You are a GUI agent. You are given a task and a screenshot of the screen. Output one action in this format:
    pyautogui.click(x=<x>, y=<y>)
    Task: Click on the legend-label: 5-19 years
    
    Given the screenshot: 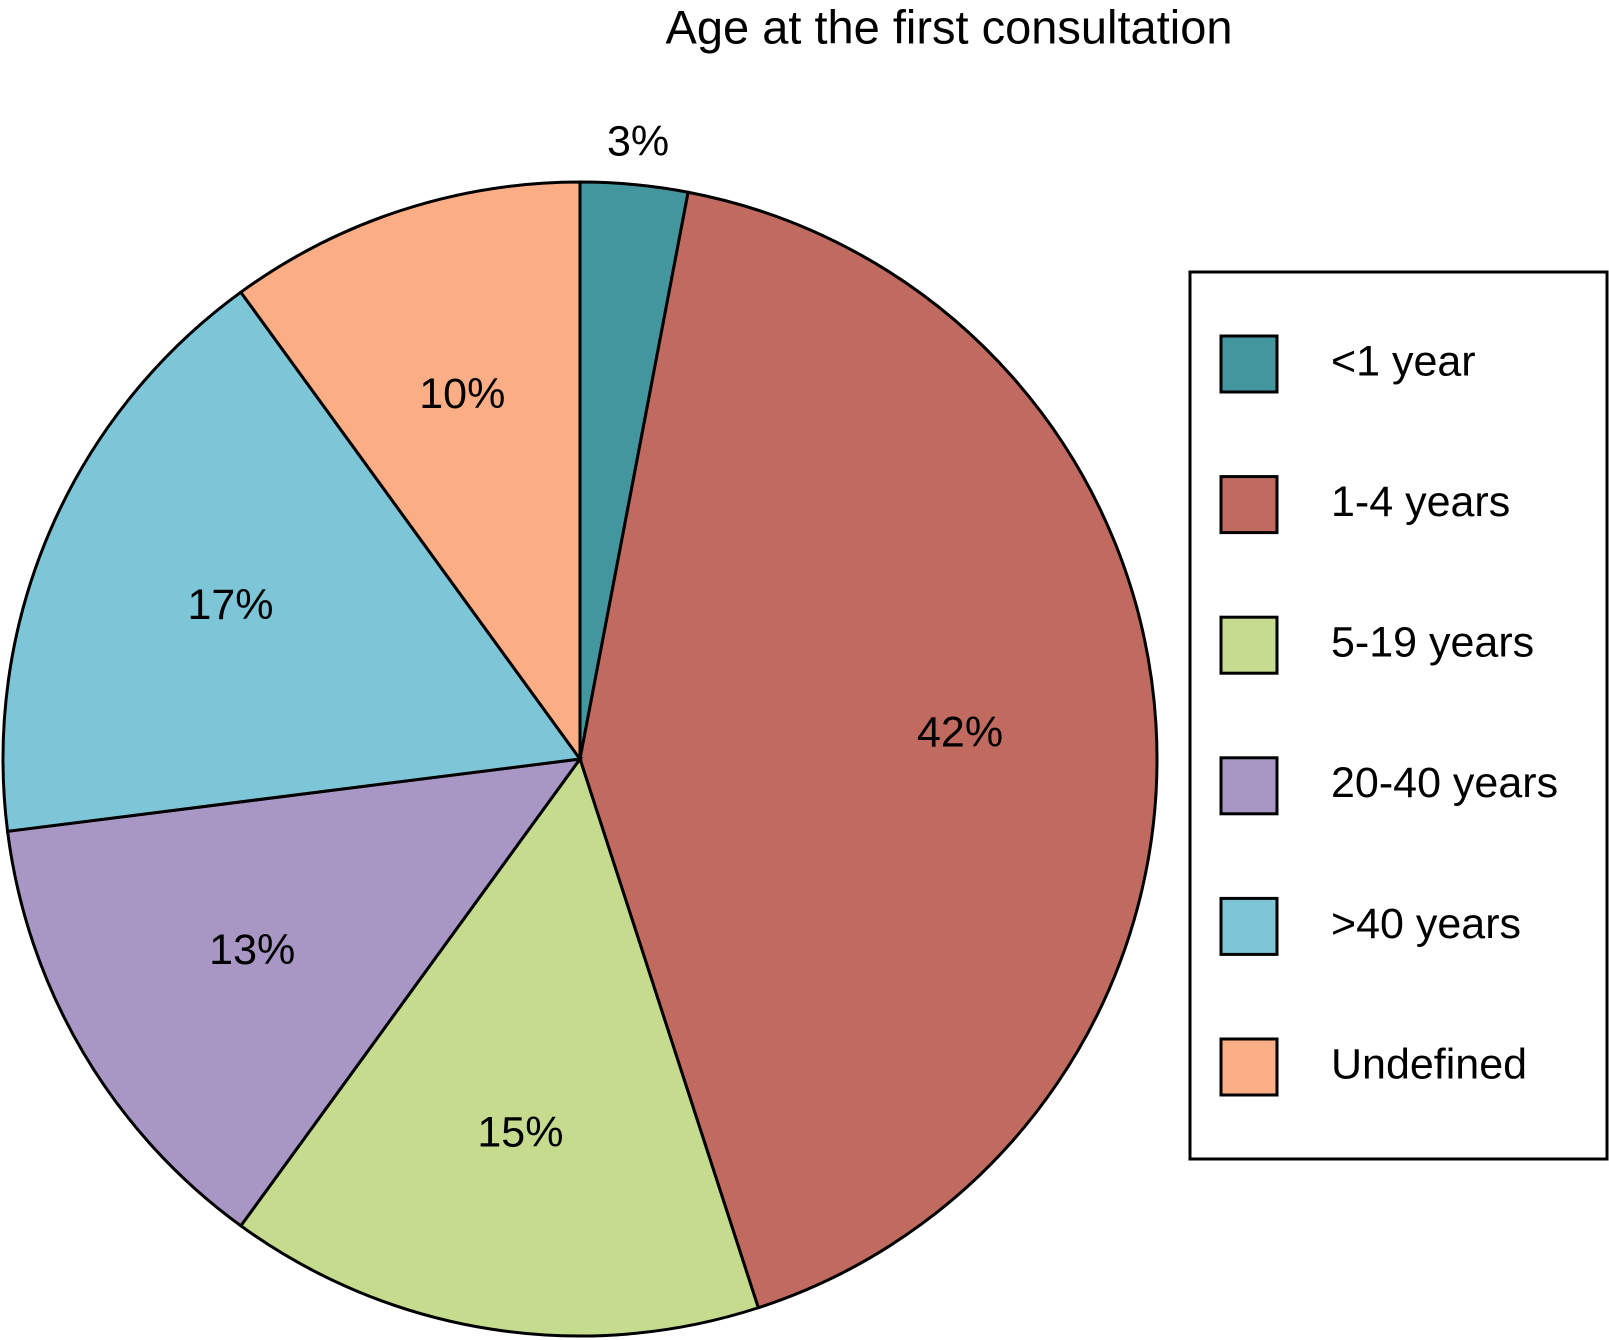 What is the action you would take?
    pyautogui.click(x=1432, y=643)
    